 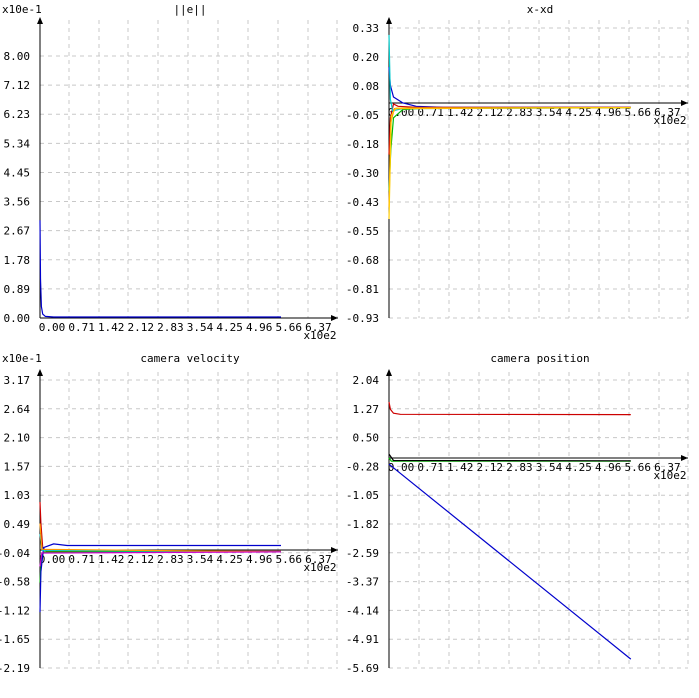 I want to click on y-tick-label: 0.00, so click(x=17, y=318).